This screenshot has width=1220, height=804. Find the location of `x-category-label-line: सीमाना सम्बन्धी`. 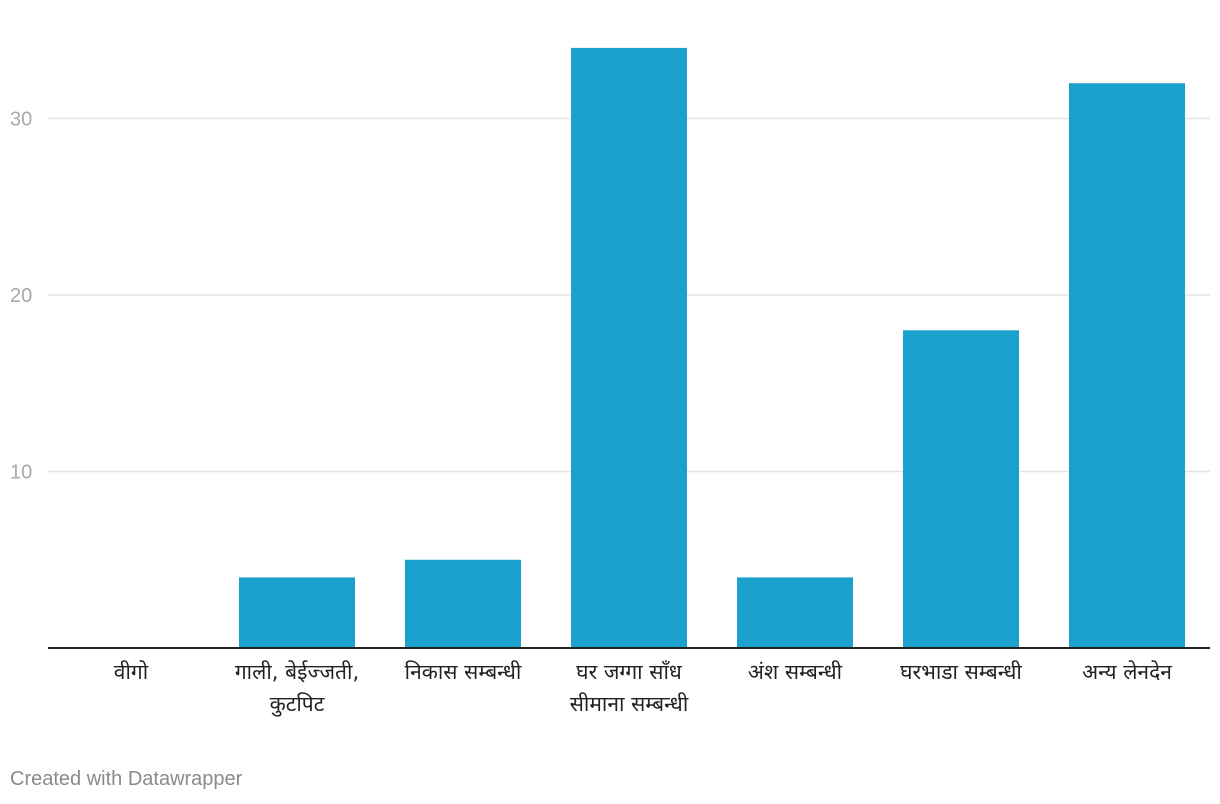

x-category-label-line: सीमाना सम्बन्धी is located at coordinates (629, 704).